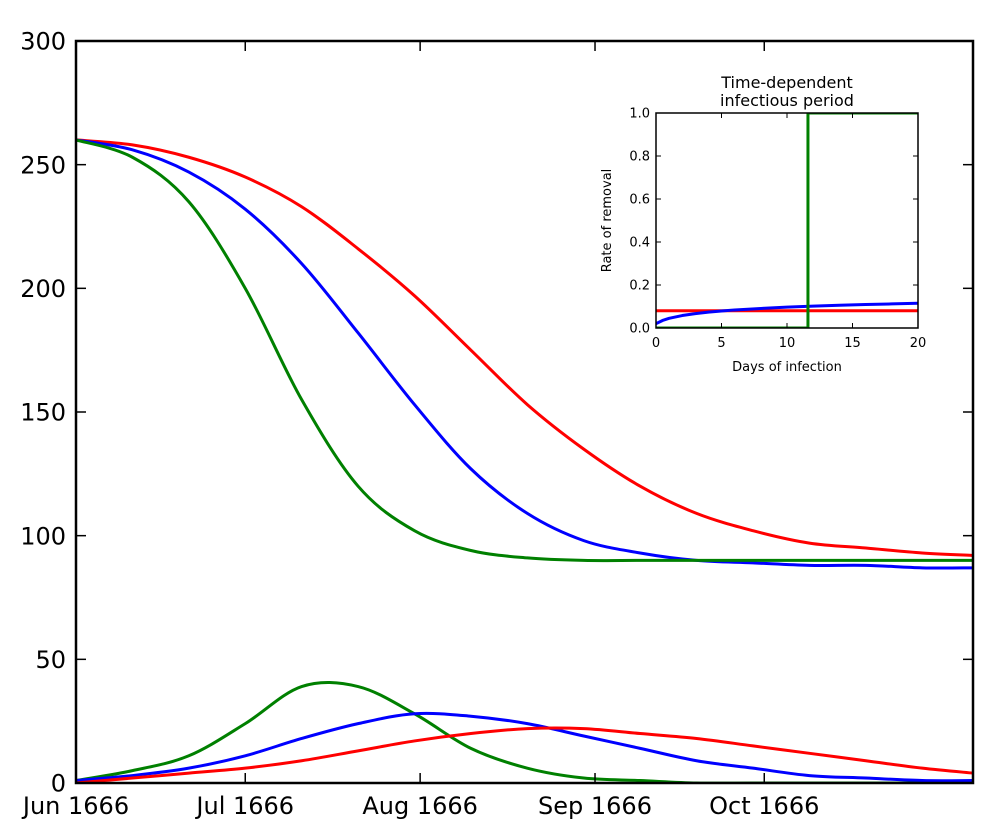 The image size is (1000, 840). I want to click on main-y-tick-label: 0, so click(58, 784).